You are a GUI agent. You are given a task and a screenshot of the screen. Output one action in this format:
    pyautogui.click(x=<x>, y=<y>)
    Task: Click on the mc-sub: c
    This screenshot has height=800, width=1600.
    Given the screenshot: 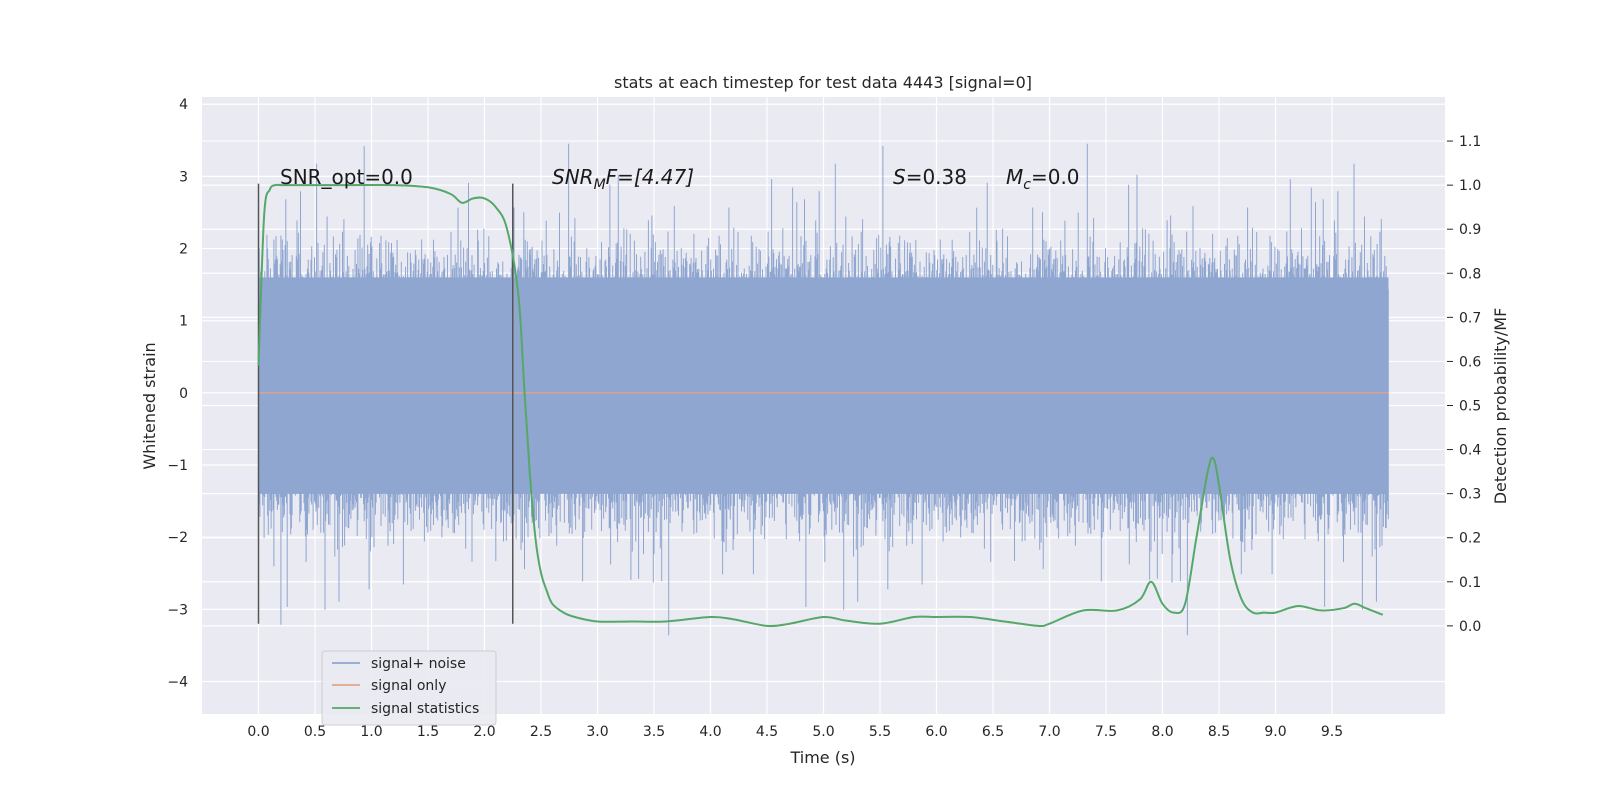 What is the action you would take?
    pyautogui.click(x=1027, y=185)
    